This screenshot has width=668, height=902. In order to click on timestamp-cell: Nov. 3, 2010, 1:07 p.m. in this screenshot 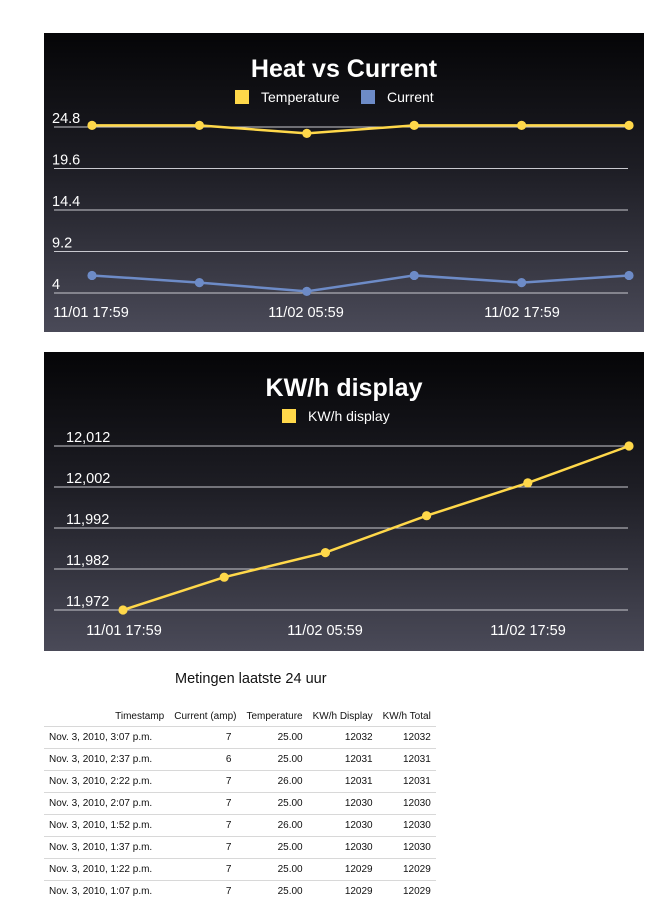, I will do `click(106, 891)`.